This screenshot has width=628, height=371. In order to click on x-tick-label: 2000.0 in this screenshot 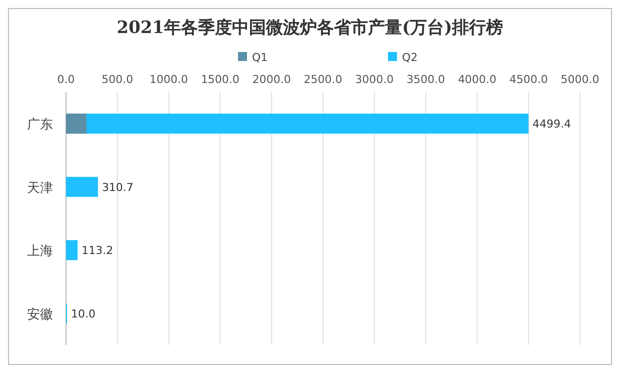, I will do `click(271, 79)`.